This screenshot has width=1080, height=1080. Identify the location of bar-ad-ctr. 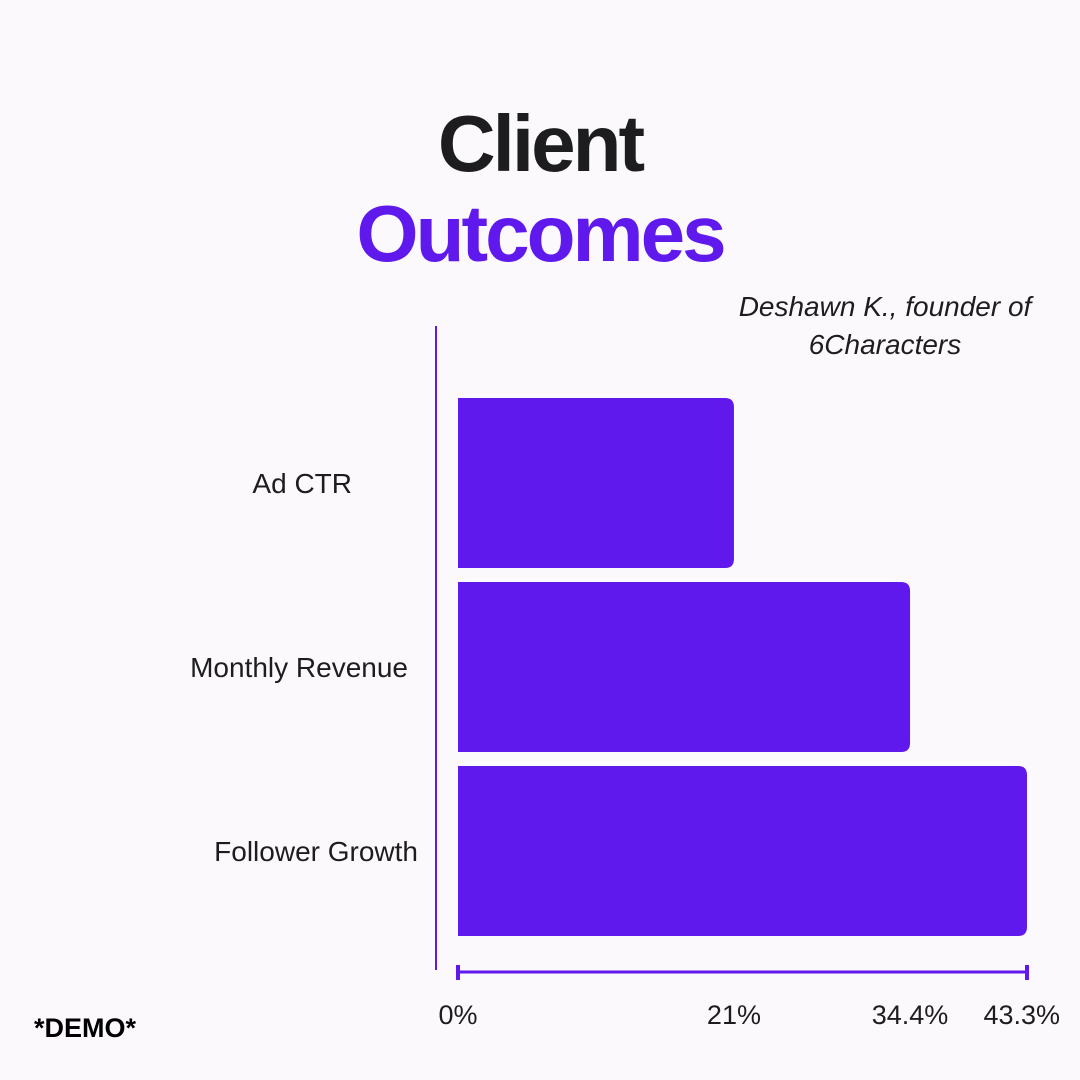
(596, 483).